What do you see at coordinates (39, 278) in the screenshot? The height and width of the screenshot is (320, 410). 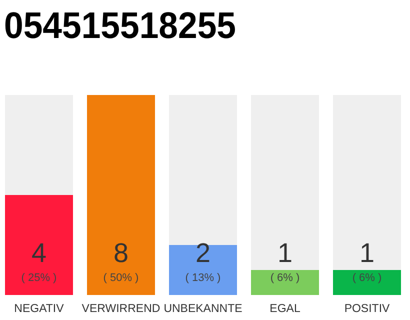 I see `annotation: ( 25% )` at bounding box center [39, 278].